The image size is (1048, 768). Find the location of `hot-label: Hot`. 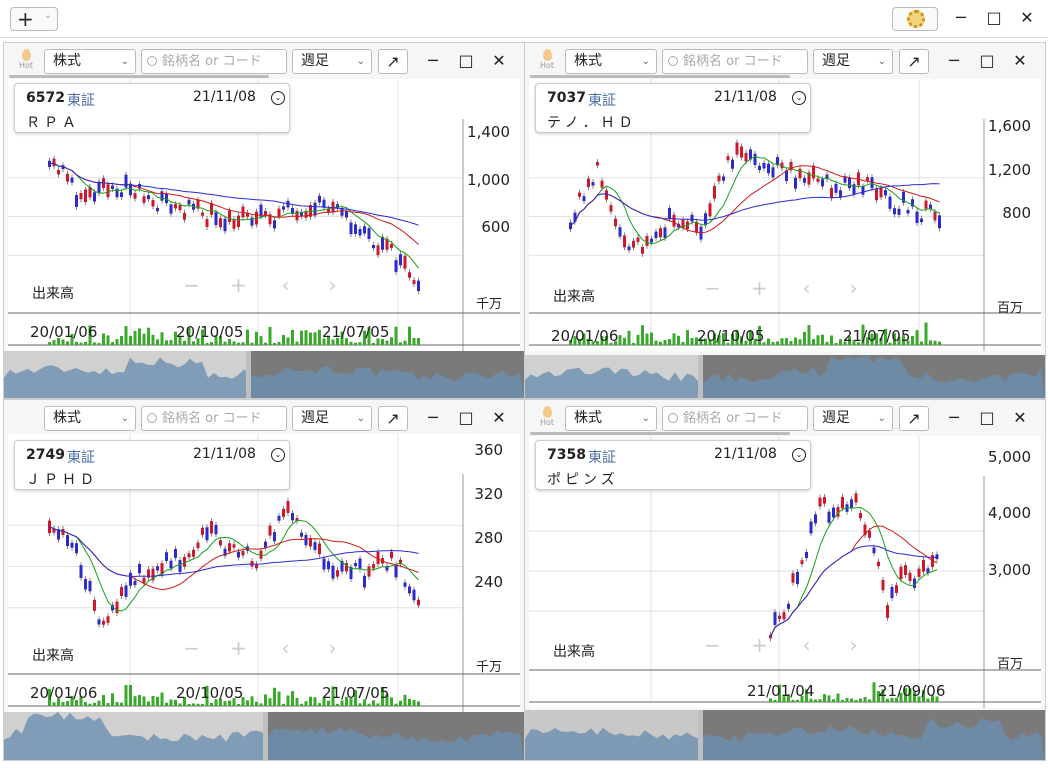

hot-label: Hot is located at coordinates (547, 65).